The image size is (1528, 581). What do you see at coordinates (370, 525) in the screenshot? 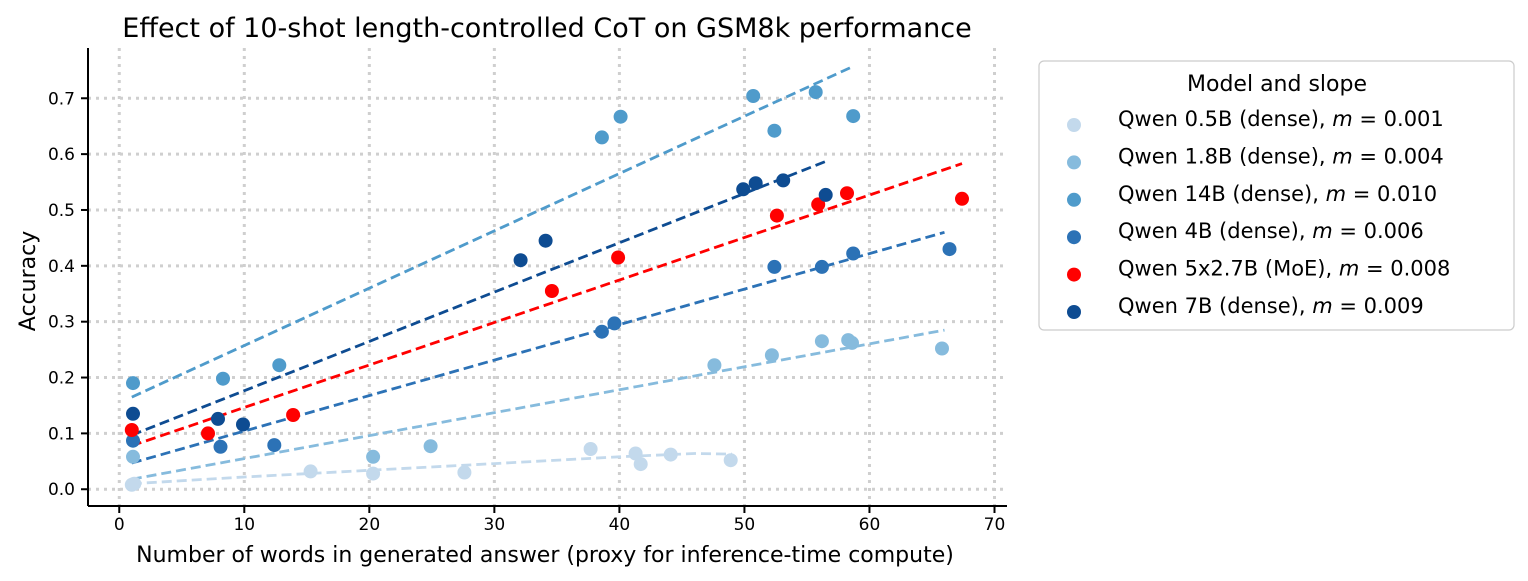
I see `x-tick-label: 20` at bounding box center [370, 525].